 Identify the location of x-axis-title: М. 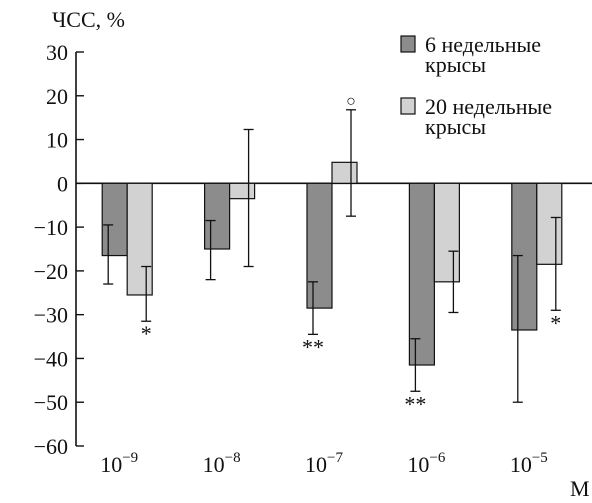
(580, 488).